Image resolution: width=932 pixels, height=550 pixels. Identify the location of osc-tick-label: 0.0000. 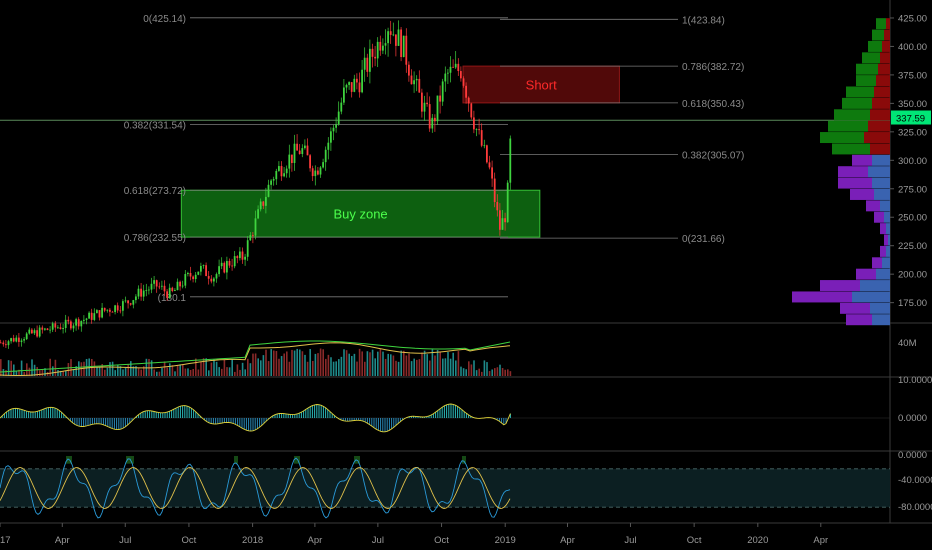
(912, 418).